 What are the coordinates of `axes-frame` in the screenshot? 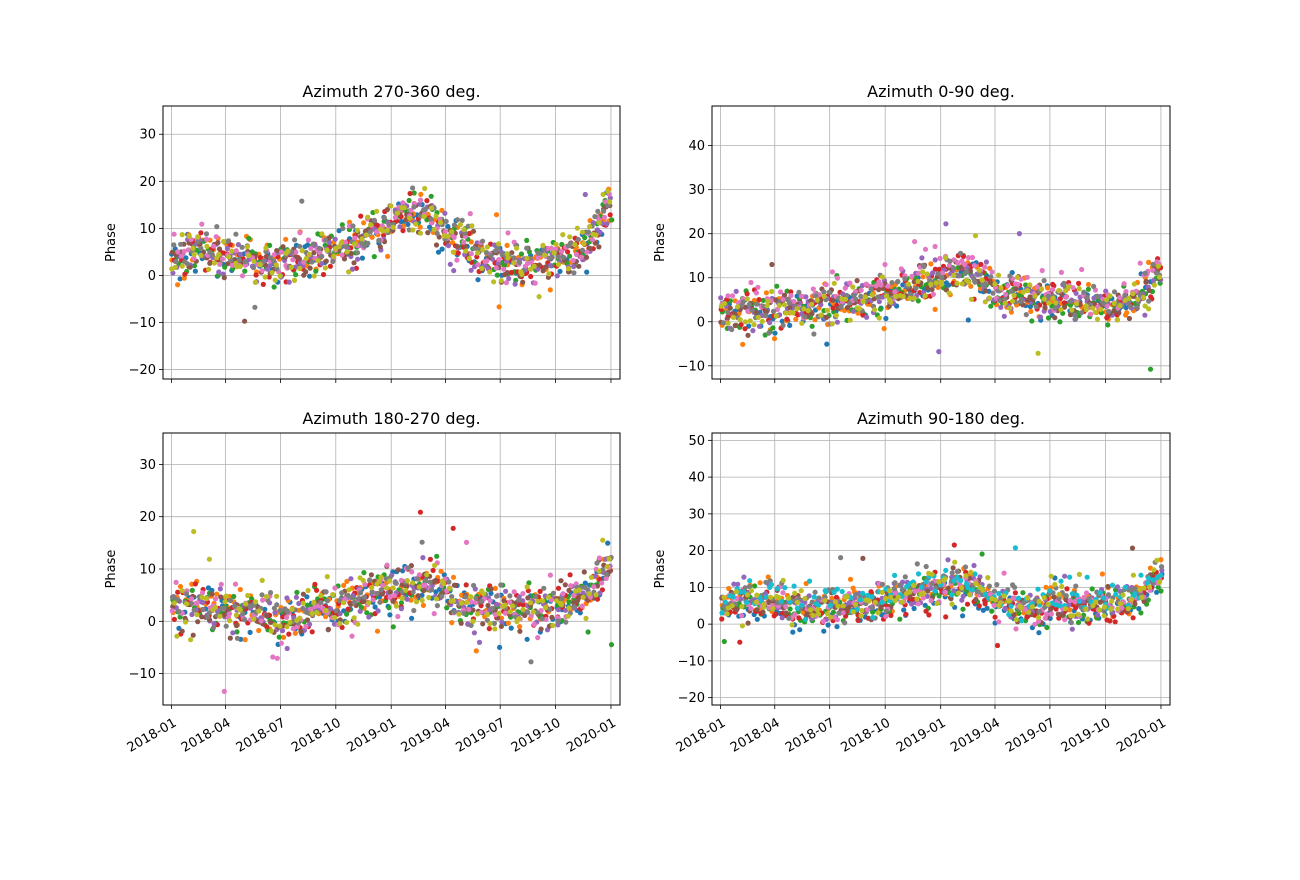 It's located at (941, 242).